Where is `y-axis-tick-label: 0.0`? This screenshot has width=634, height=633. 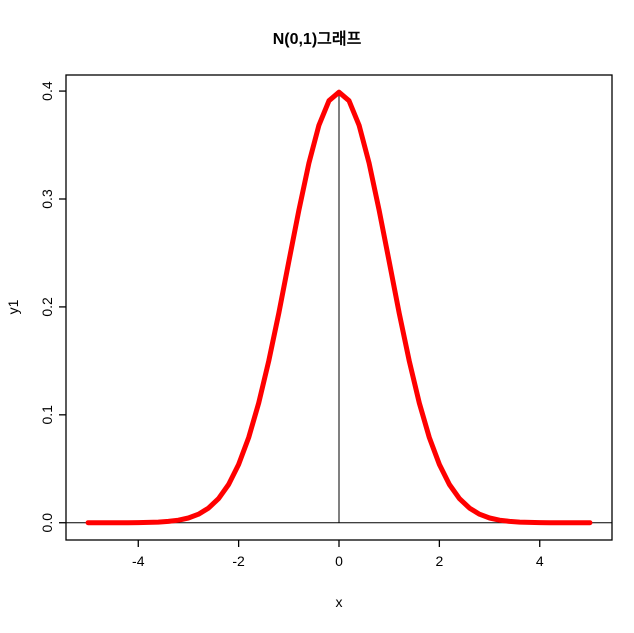 y-axis-tick-label: 0.0 is located at coordinates (47, 523).